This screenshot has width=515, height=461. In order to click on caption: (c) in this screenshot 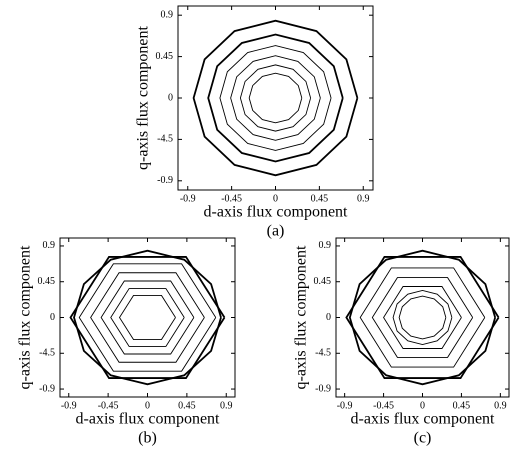, I will do `click(423, 438)`.